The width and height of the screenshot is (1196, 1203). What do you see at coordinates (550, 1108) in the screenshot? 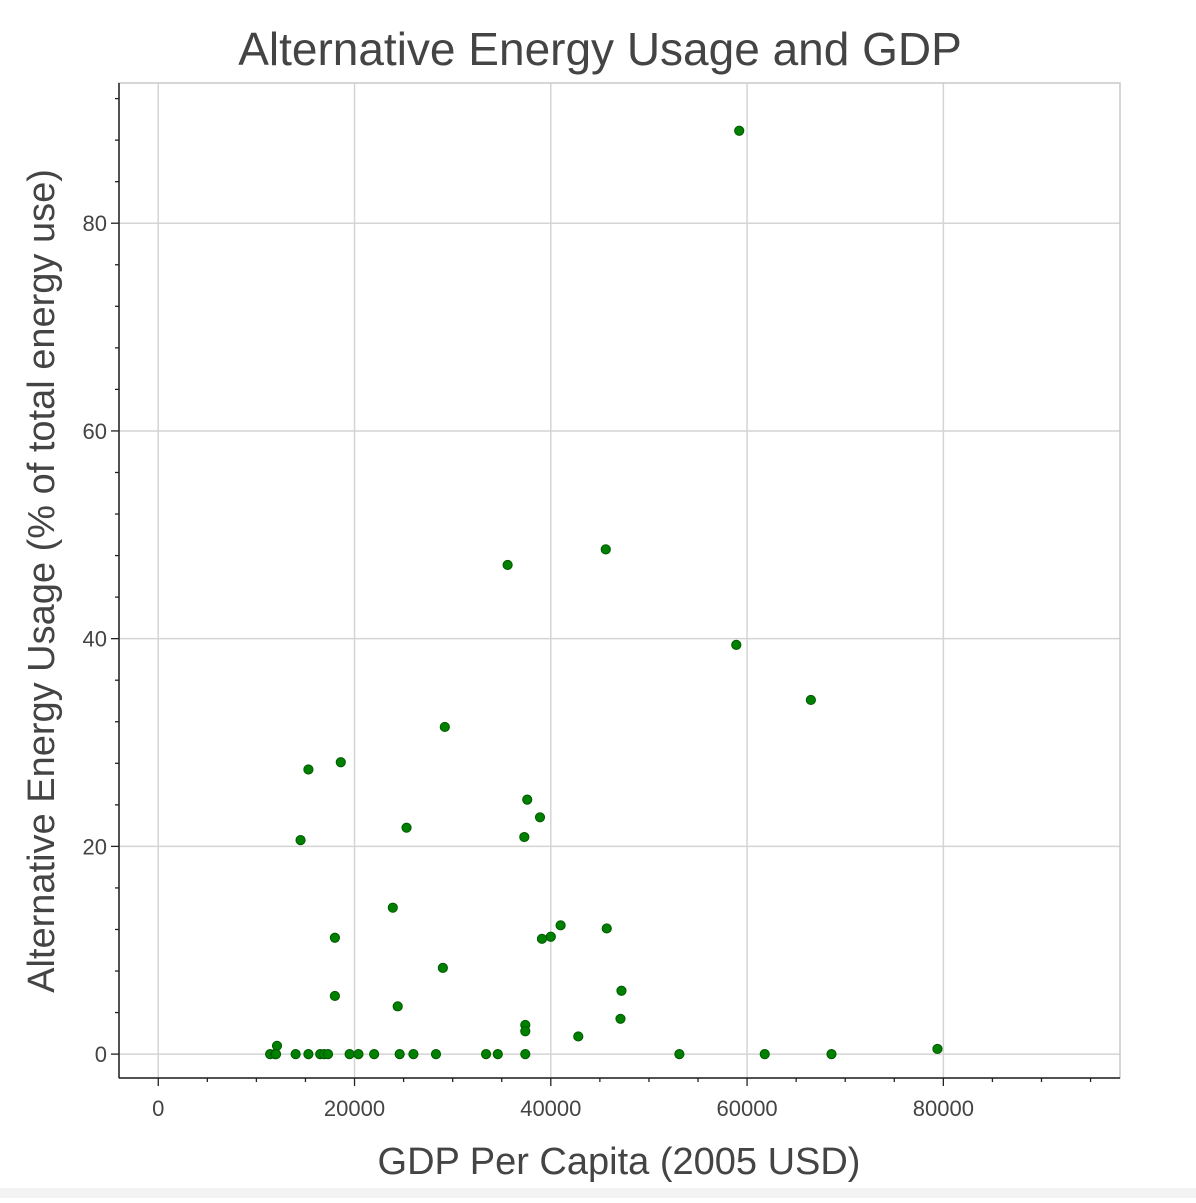
I see `x-tick-label-2: 40000` at bounding box center [550, 1108].